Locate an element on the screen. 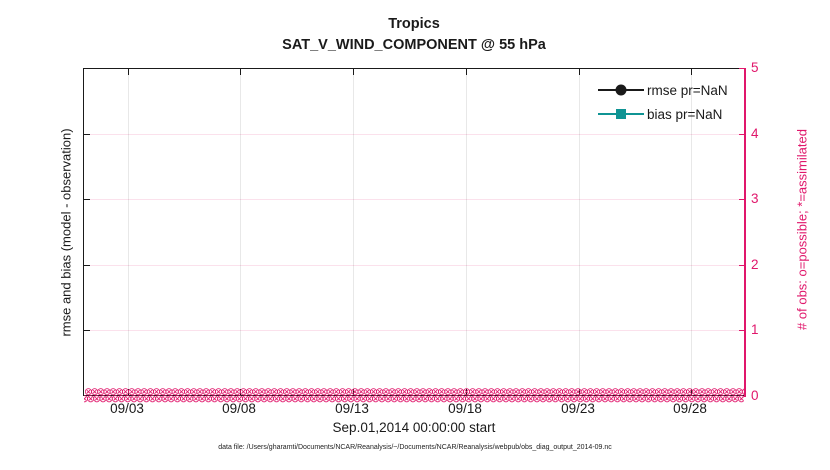 The height and width of the screenshot is (470, 830). square-marker-icon is located at coordinates (621, 114).